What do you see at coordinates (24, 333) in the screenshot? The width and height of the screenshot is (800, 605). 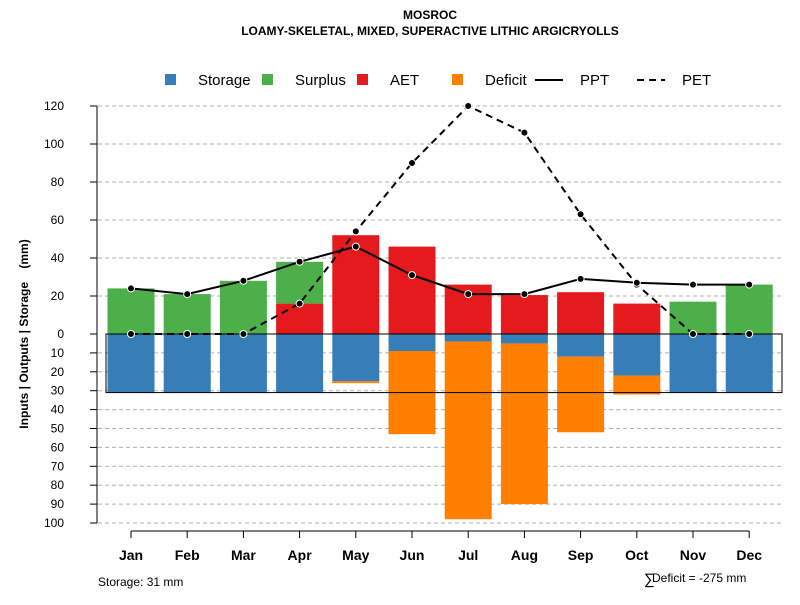 I see `y-axis-label: Inputs | Outputs | Storage (mm)` at bounding box center [24, 333].